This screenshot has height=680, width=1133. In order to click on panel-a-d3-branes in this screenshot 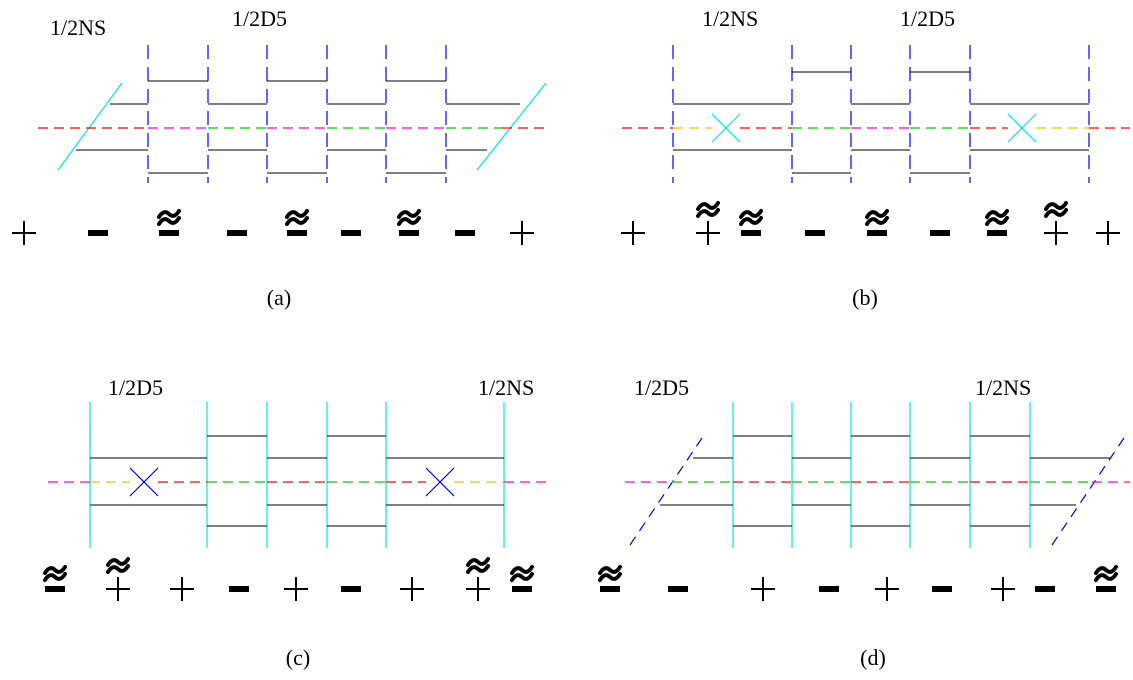, I will do `click(298, 127)`.